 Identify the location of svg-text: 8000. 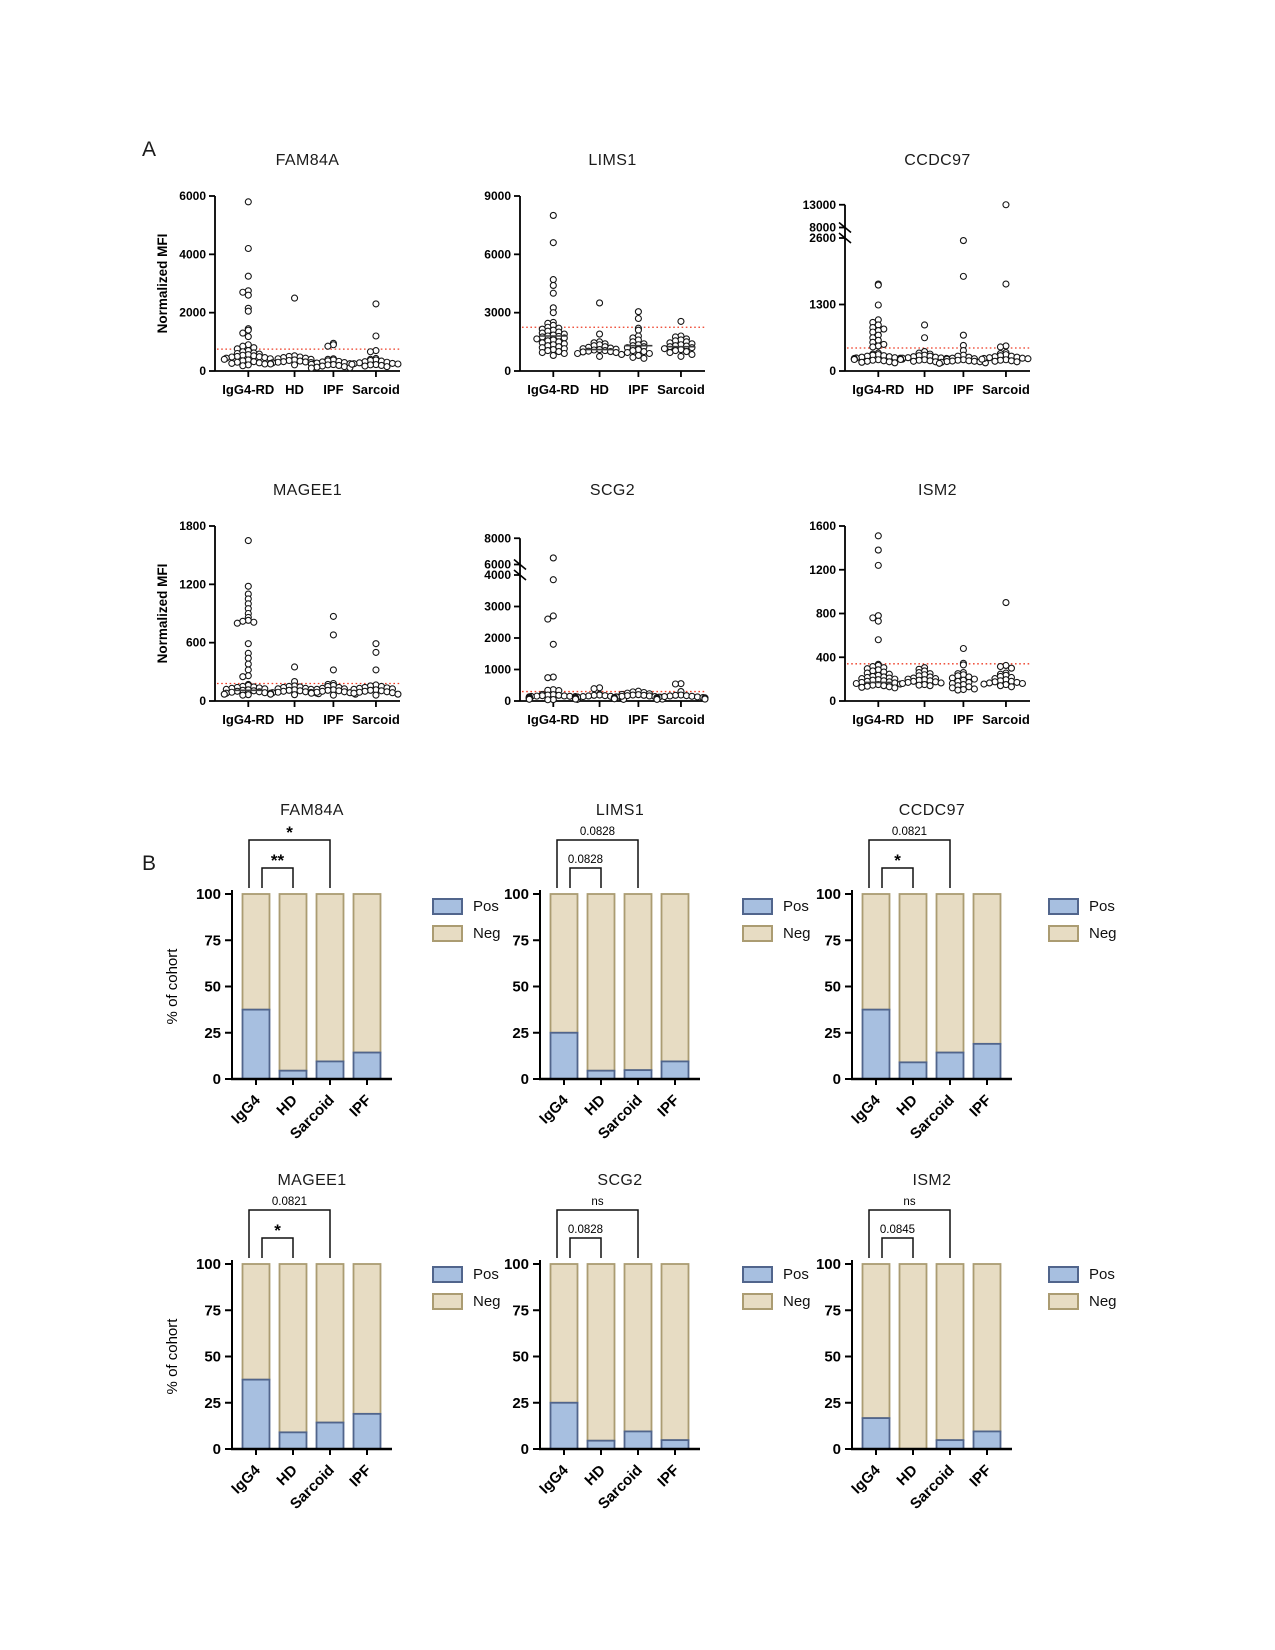
(497, 538).